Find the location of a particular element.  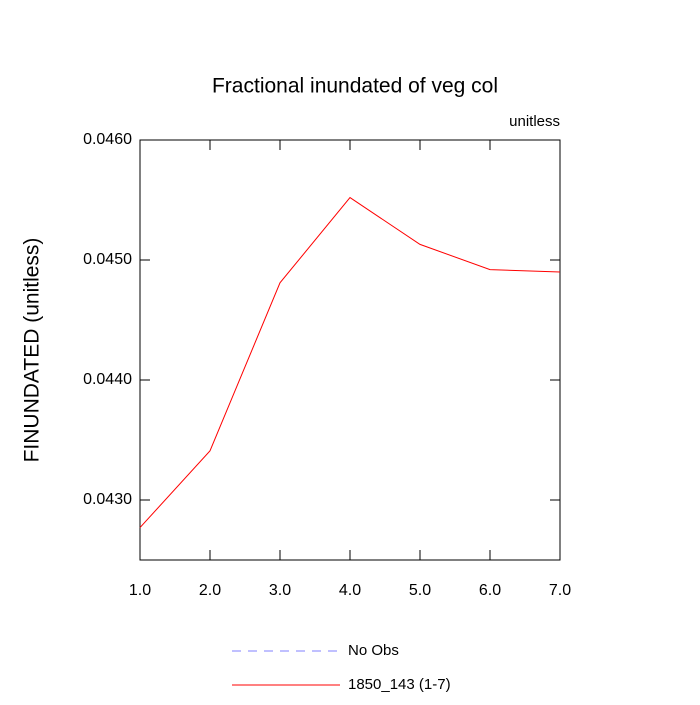

x-tick-label: 1.0 is located at coordinates (140, 590).